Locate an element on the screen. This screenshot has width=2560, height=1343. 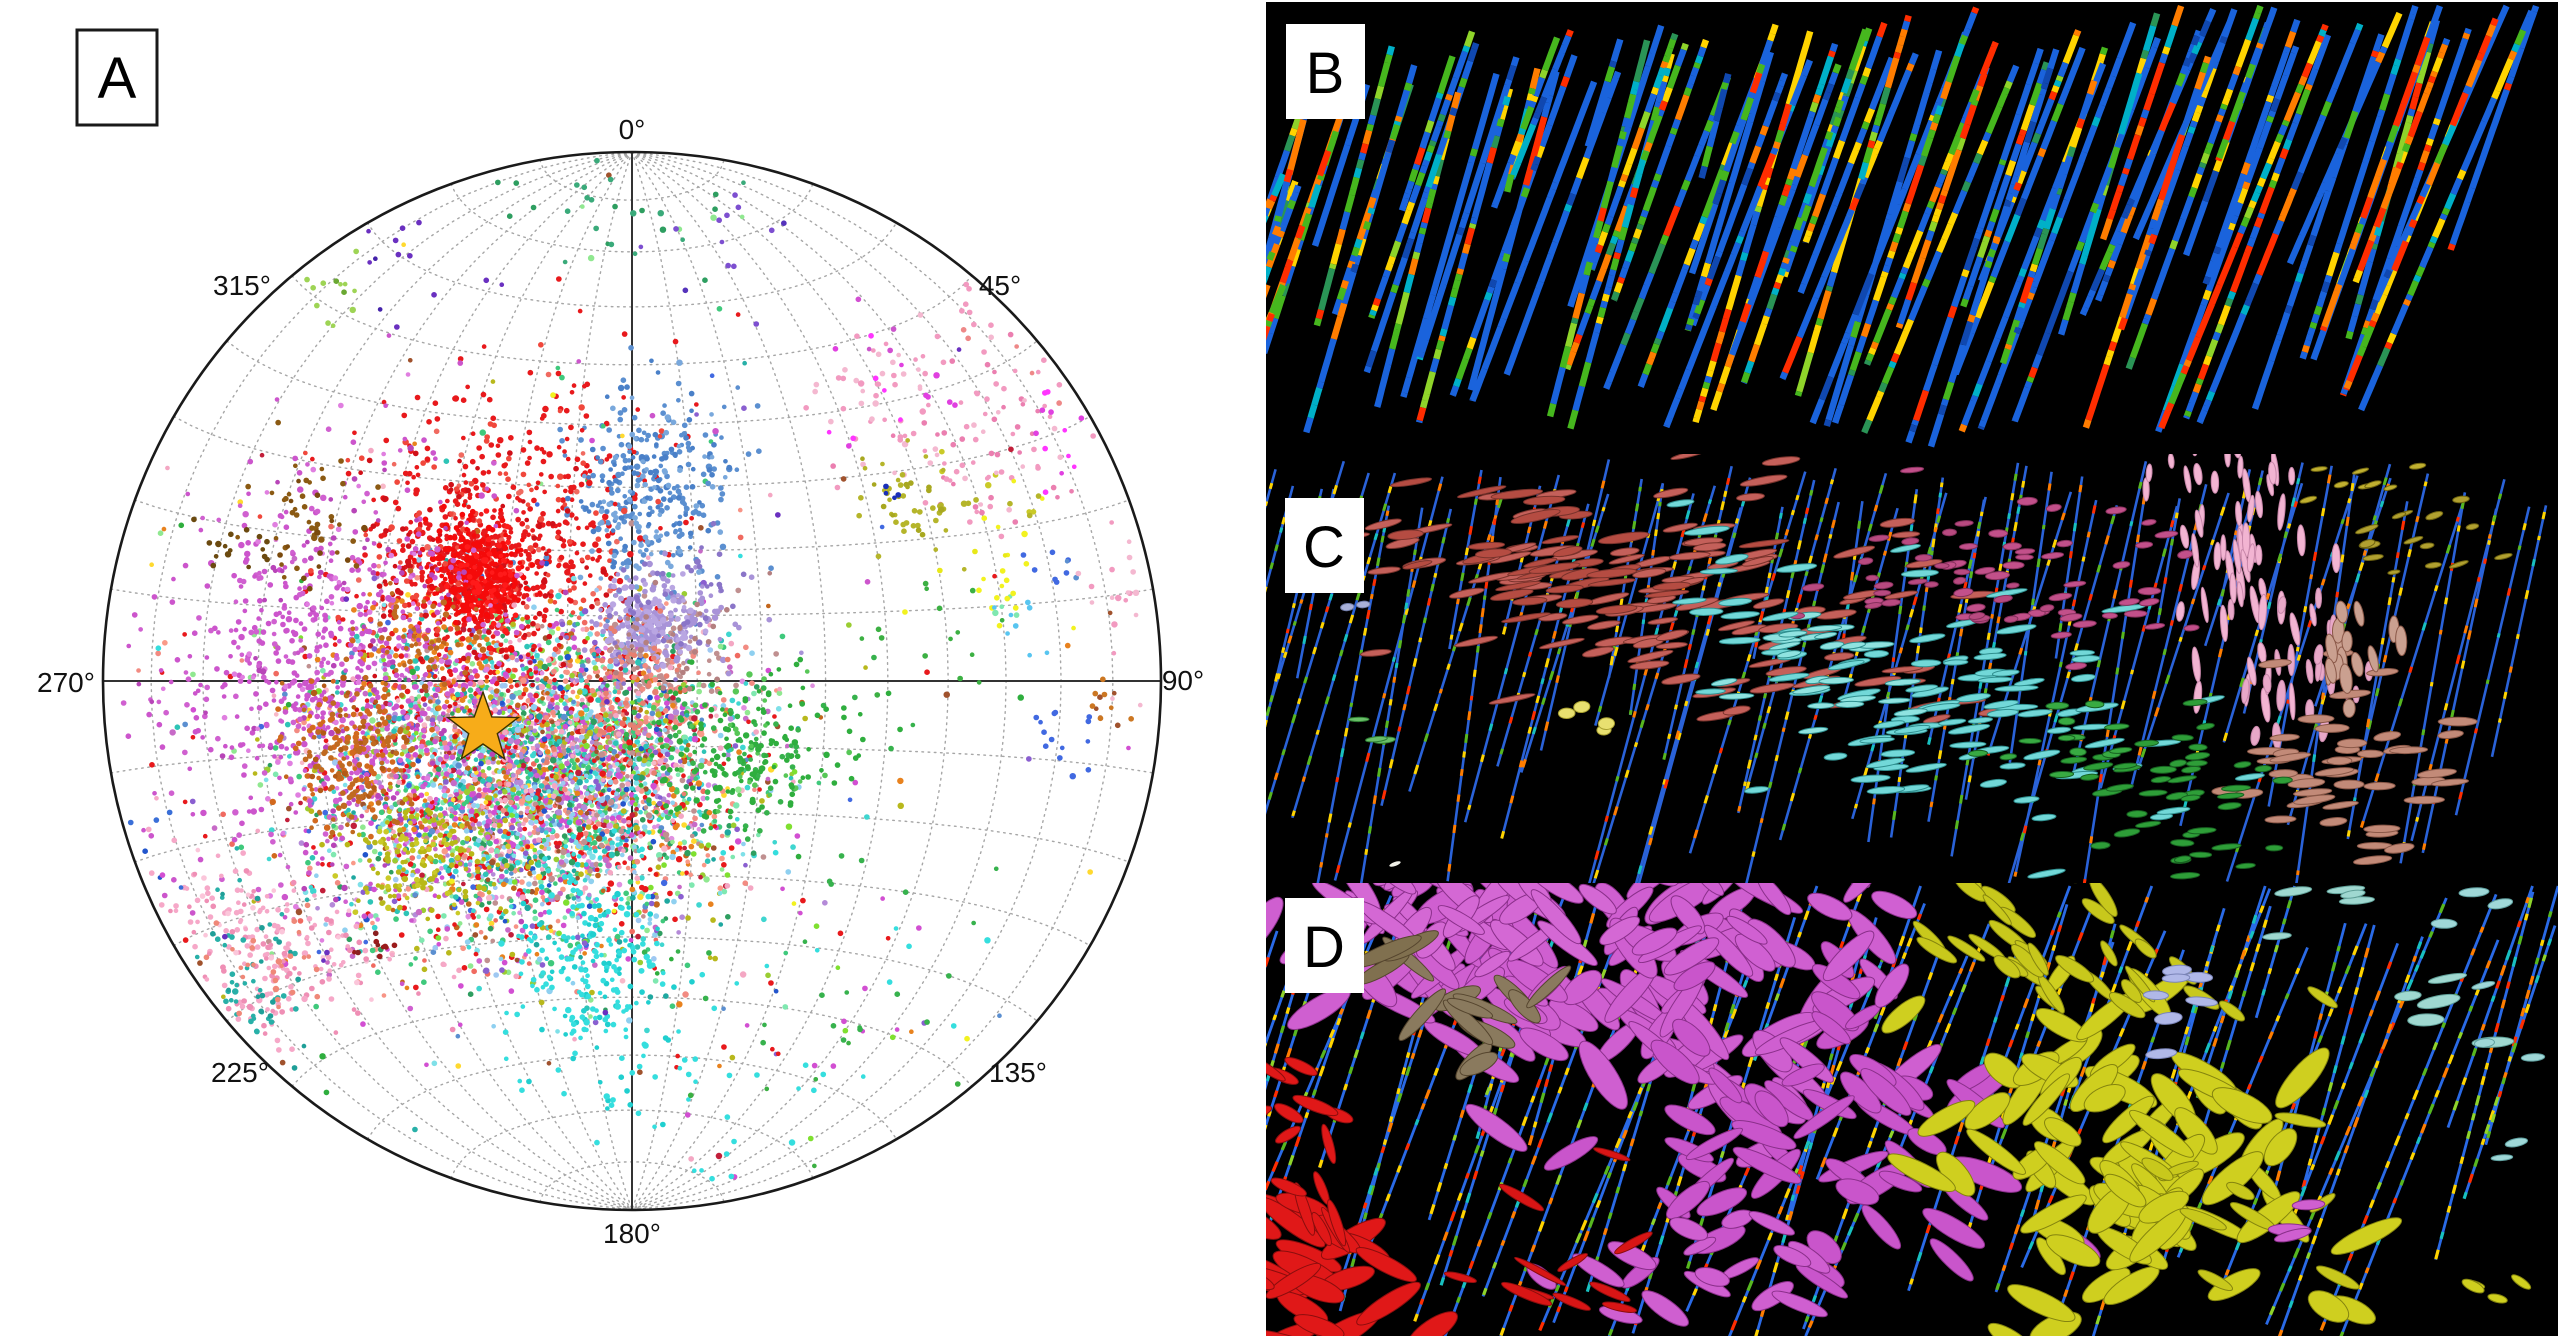
svg-text: B is located at coordinates (1325, 73).